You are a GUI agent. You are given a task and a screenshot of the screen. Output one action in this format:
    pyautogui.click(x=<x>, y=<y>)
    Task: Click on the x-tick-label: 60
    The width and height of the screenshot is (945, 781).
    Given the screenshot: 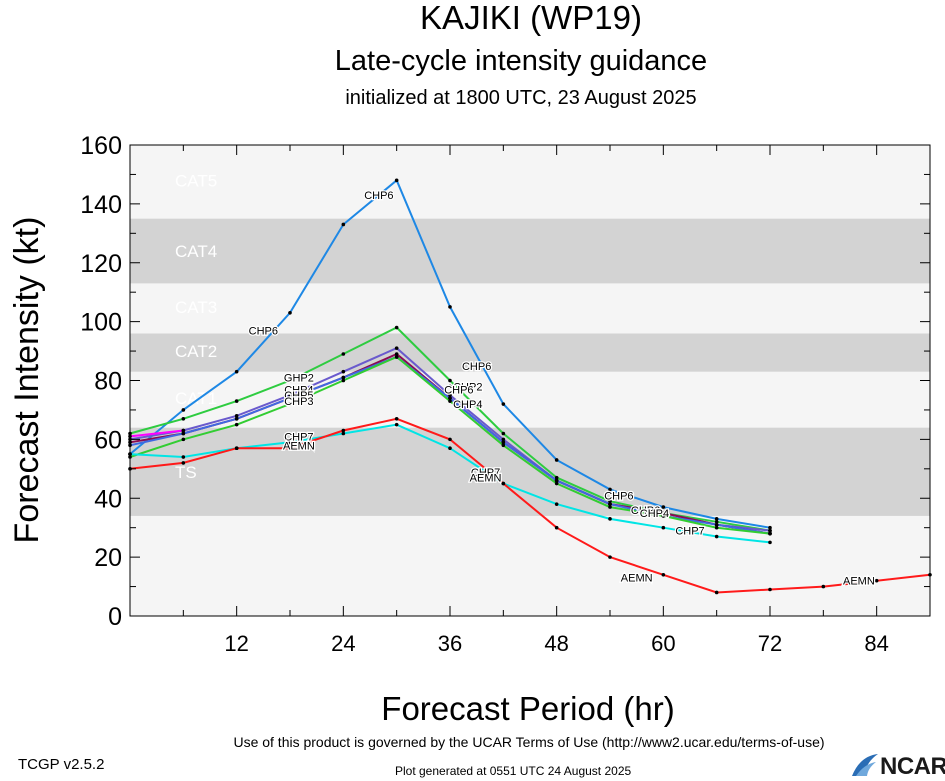 What is the action you would take?
    pyautogui.click(x=663, y=643)
    